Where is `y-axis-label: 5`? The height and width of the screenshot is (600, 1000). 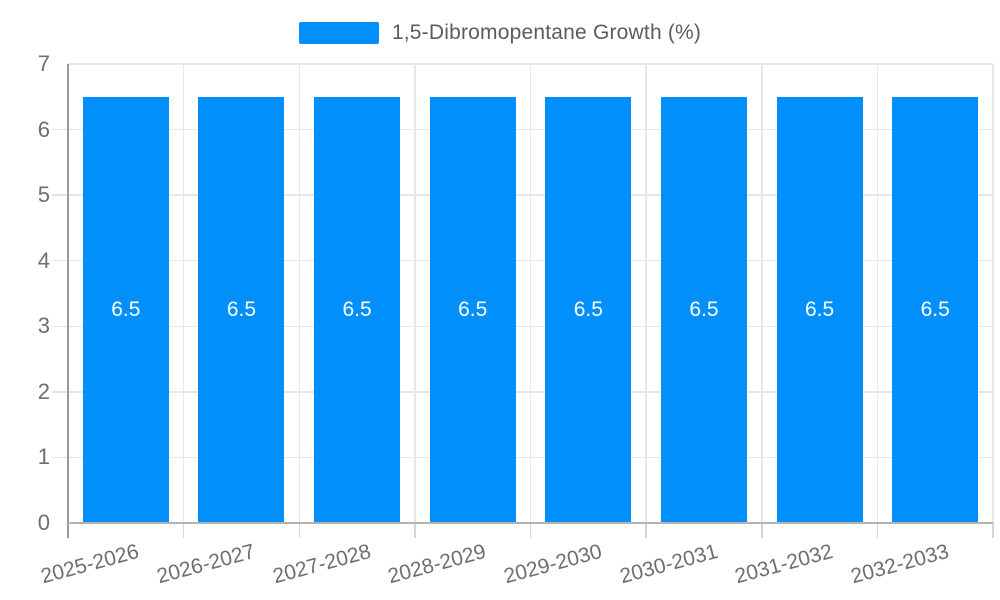
y-axis-label: 5 is located at coordinates (43, 195).